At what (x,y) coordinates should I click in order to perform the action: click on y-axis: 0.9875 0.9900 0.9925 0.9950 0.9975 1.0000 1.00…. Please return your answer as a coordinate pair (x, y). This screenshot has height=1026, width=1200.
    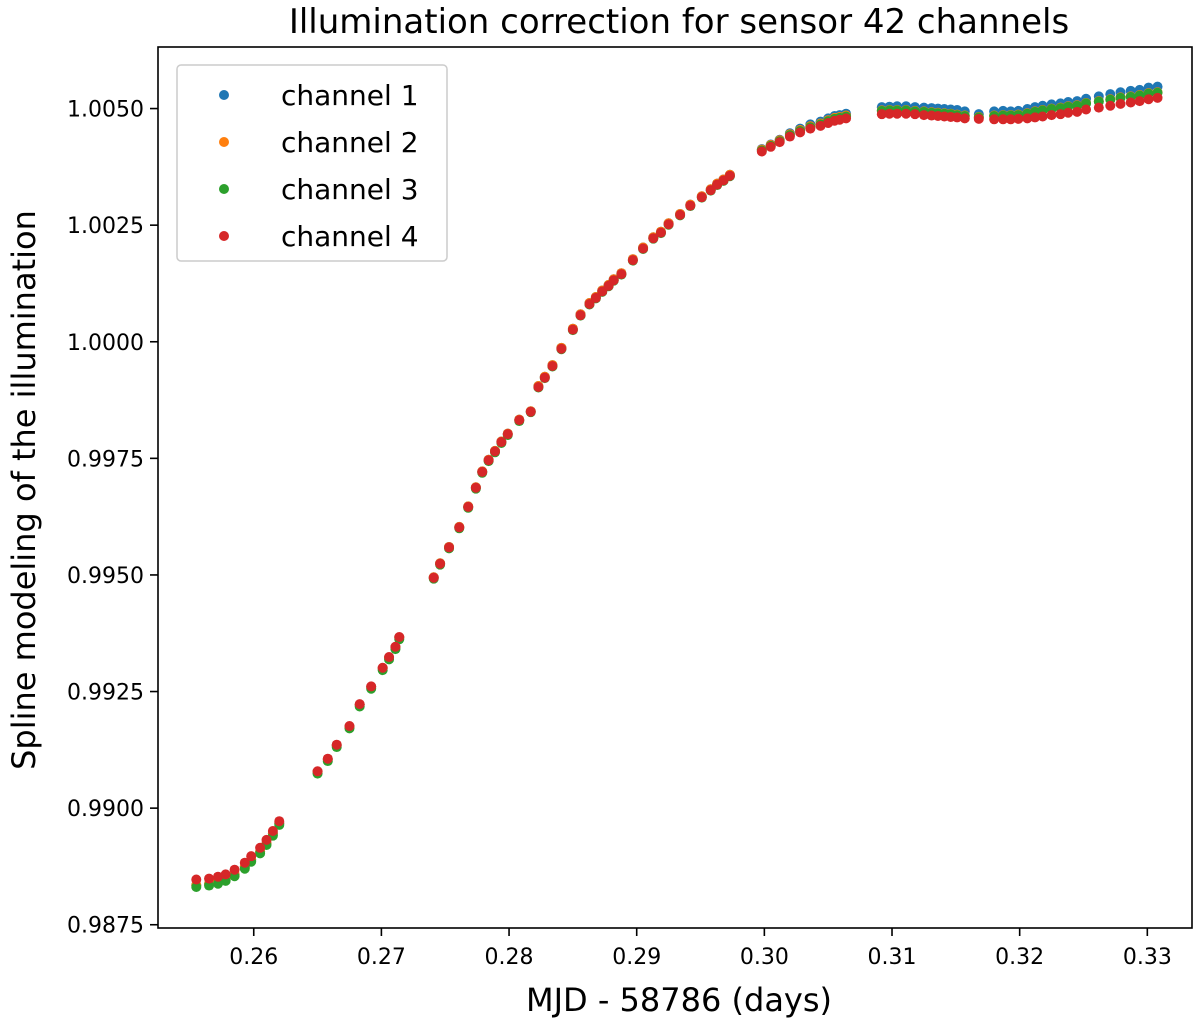
    Looking at the image, I should click on (112, 518).